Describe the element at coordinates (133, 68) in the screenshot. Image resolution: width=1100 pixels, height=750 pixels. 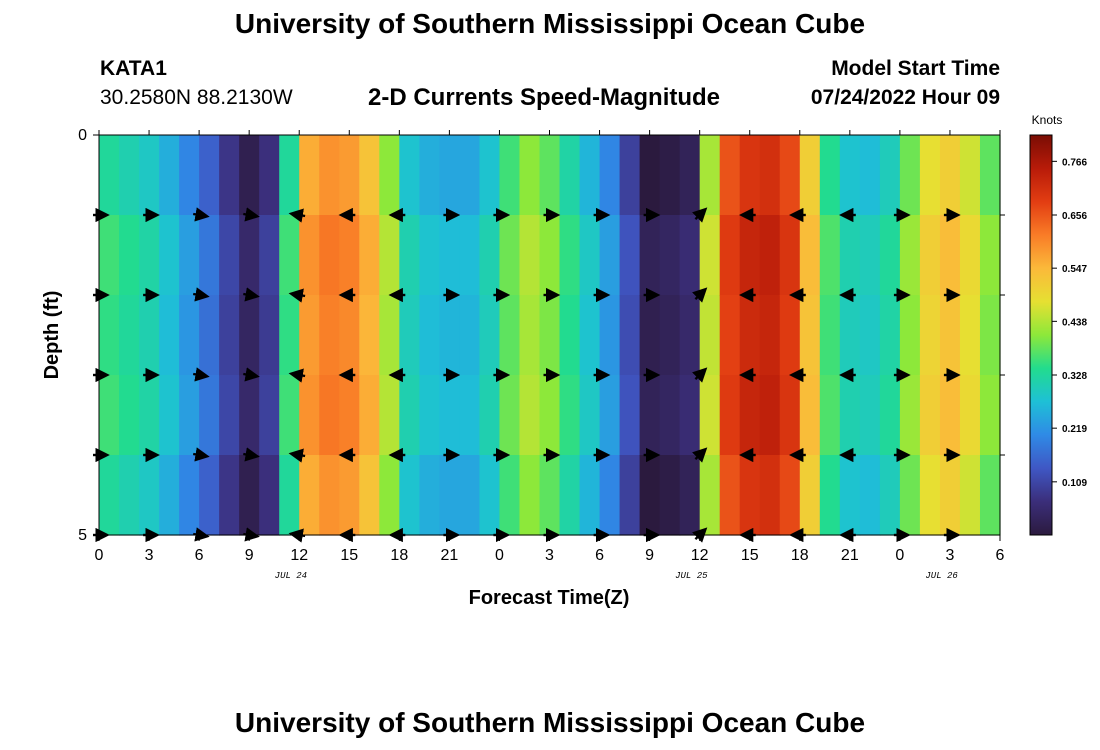
I see `station-id: KATA1` at that location.